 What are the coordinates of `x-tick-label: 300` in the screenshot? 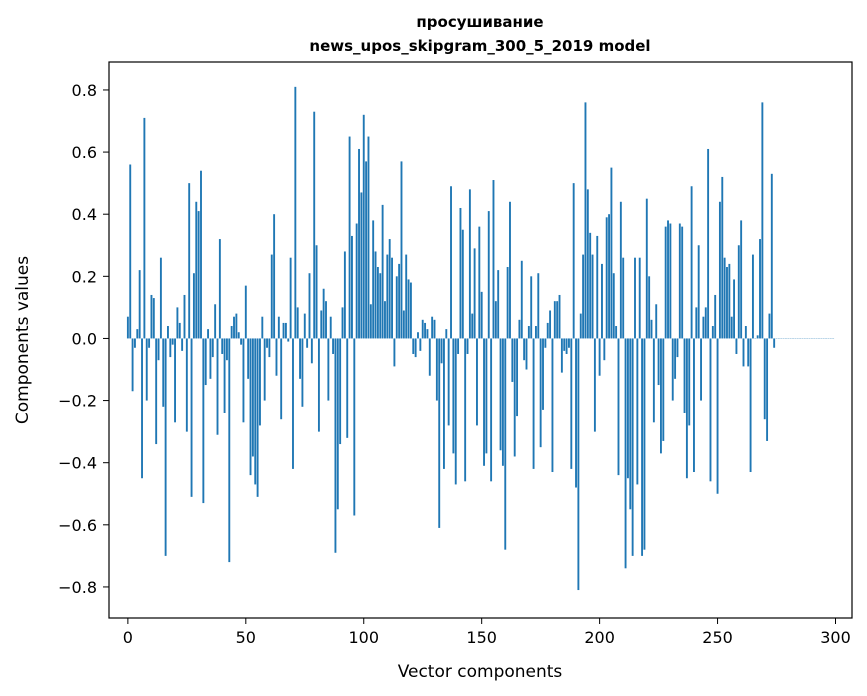 It's located at (835, 637).